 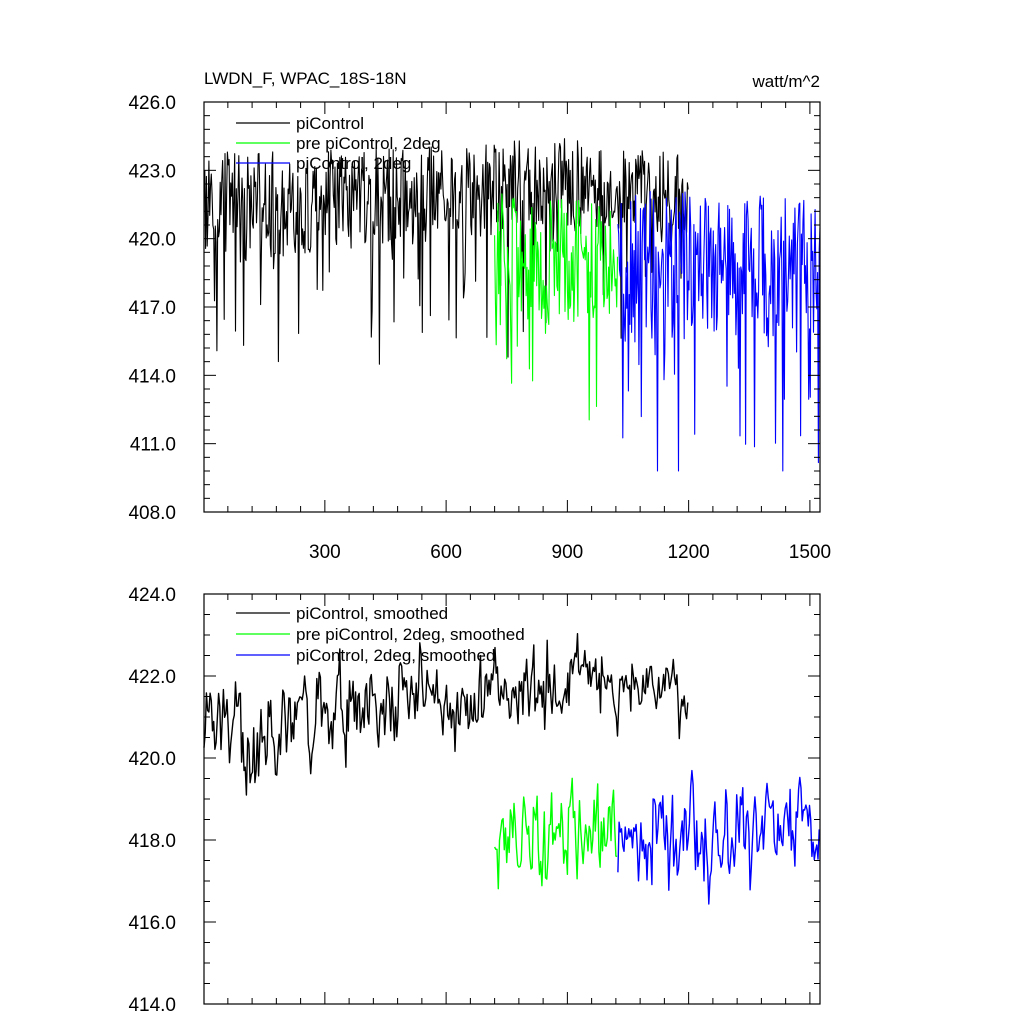 I want to click on series-line-picontrol, so click(x=446, y=251).